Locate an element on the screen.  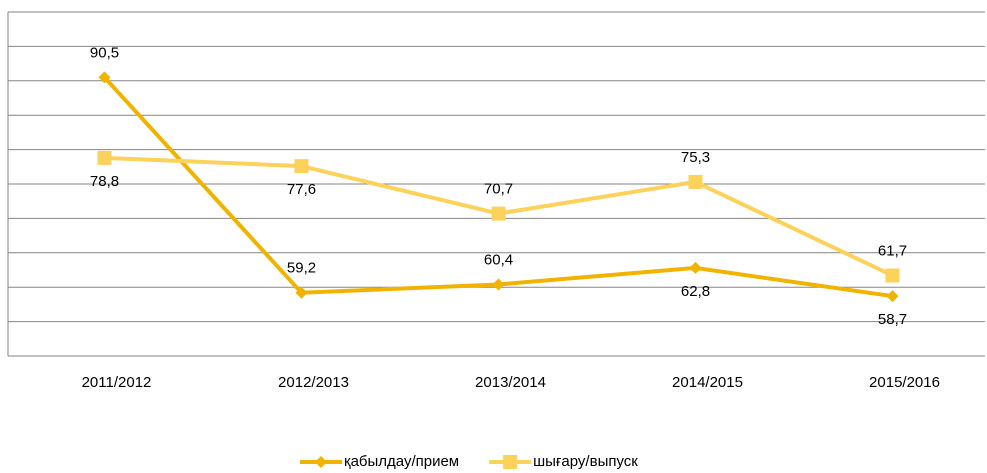
legend-label: қабылдау/прием is located at coordinates (401, 461).